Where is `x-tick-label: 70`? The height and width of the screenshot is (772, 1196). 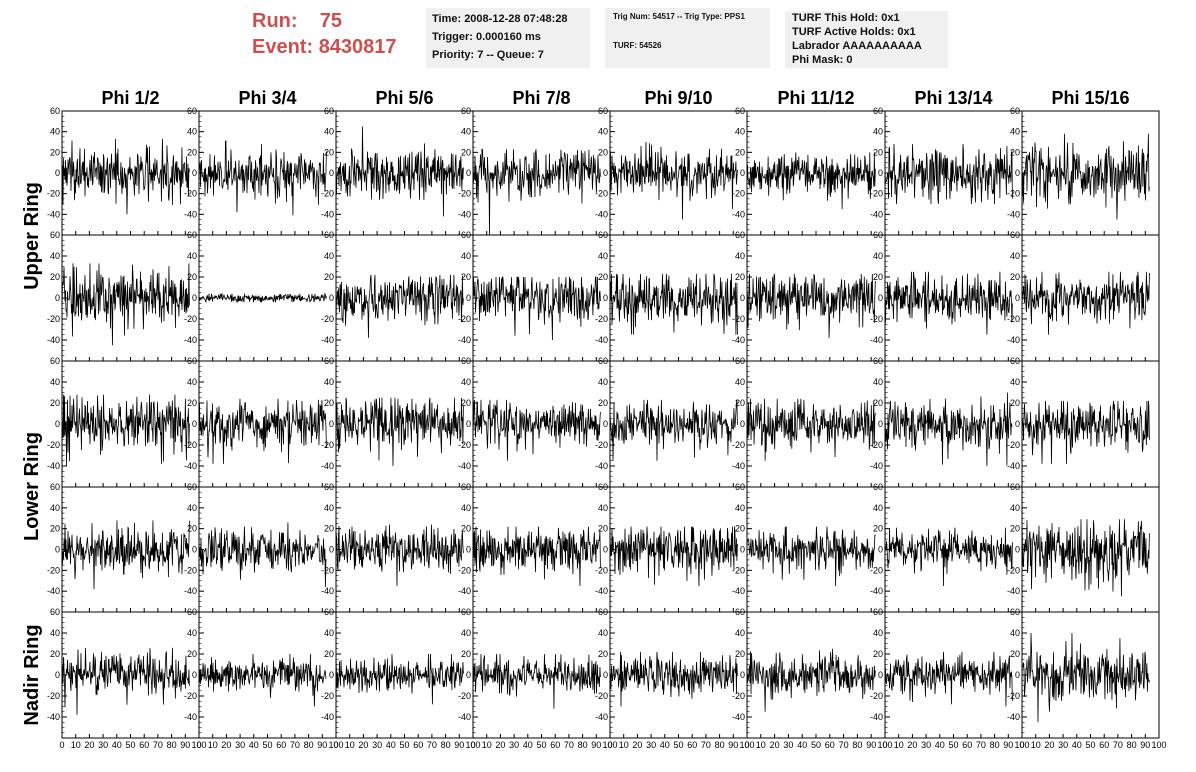 x-tick-label: 70 is located at coordinates (158, 745).